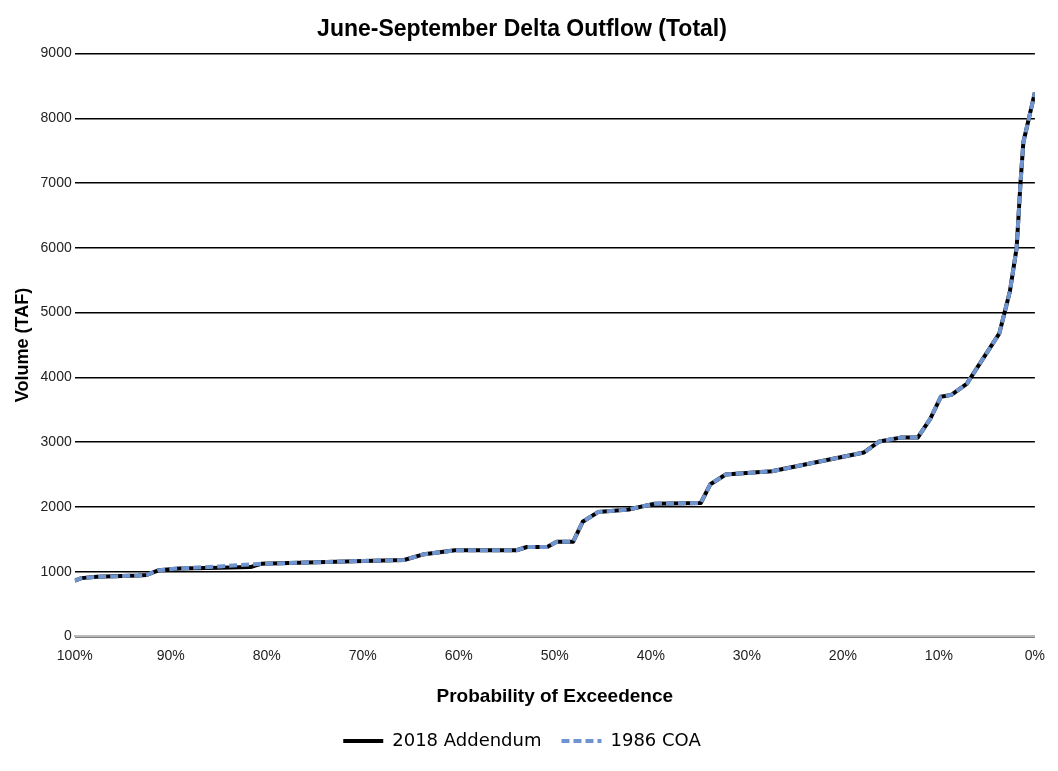  Describe the element at coordinates (56, 376) in the screenshot. I see `y-tick-label: 4000` at that location.